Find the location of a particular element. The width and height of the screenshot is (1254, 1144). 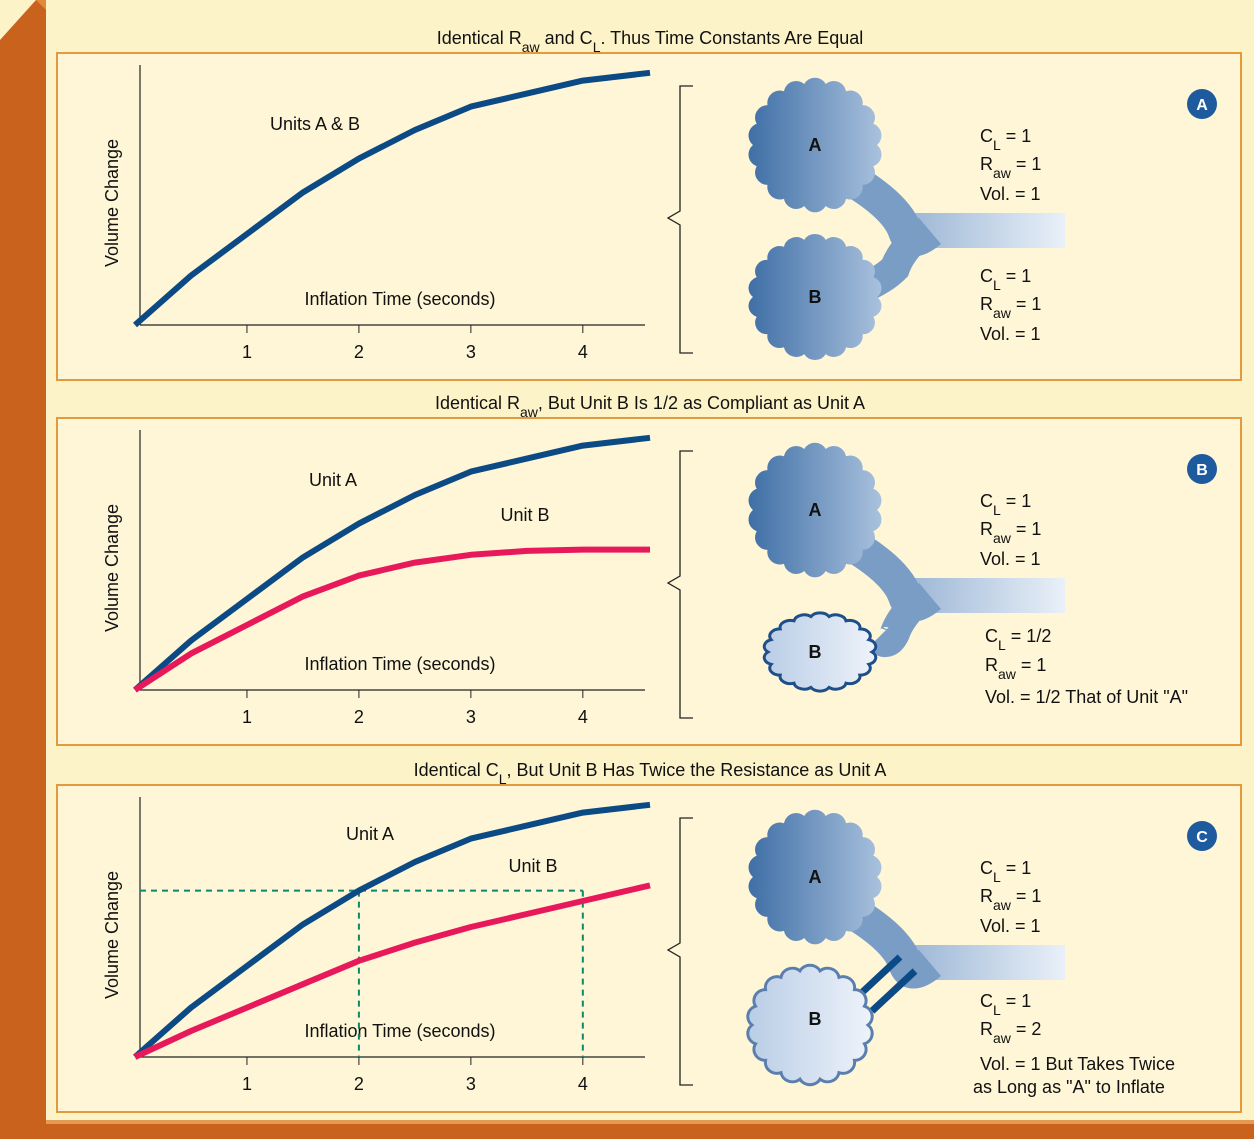

text-part: = 1/2 is located at coordinates (1029, 636).